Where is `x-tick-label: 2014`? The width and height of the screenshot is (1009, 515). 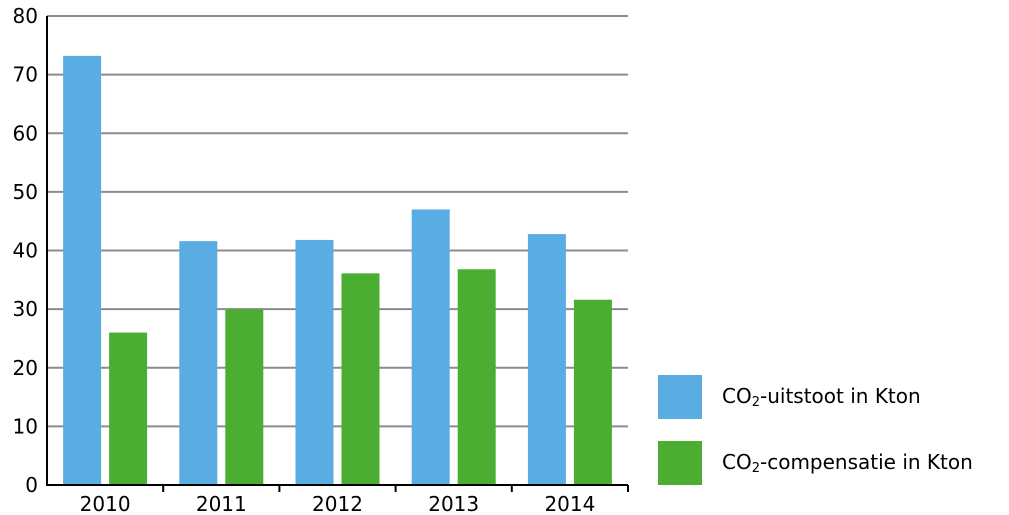
x-tick-label: 2014 is located at coordinates (569, 503).